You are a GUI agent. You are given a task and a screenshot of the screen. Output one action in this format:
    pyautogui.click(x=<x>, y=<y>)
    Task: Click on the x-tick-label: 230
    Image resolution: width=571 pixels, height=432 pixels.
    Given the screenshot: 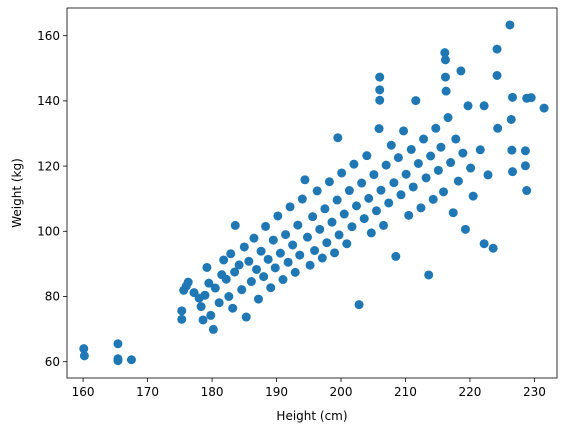 What is the action you would take?
    pyautogui.click(x=534, y=392)
    